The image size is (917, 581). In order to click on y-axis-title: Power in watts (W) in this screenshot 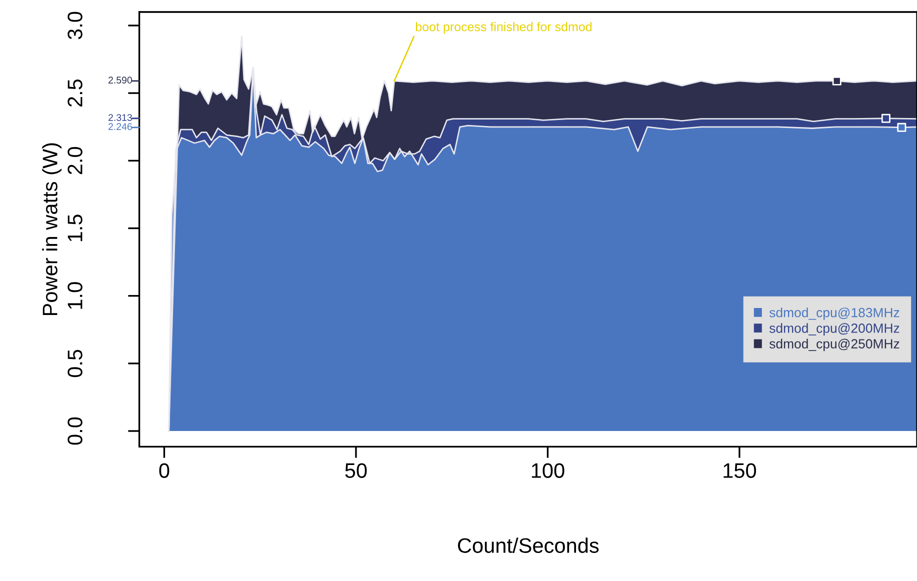, I will do `click(52, 229)`.